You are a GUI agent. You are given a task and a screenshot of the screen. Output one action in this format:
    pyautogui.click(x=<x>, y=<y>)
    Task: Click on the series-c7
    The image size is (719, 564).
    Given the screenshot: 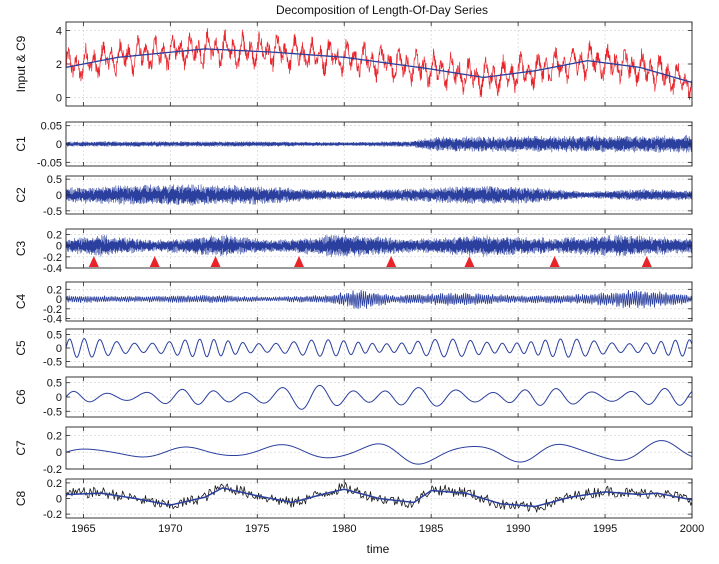 What is the action you would take?
    pyautogui.click(x=379, y=452)
    